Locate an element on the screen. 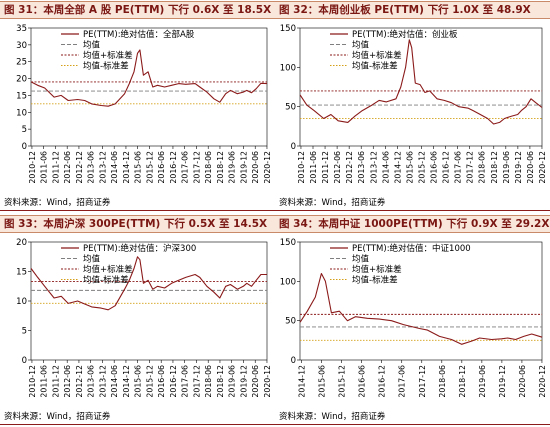 This screenshot has width=550, height=427. legend-pe-label: PE(TTM):绝对估值：沪深300 is located at coordinates (139, 248).